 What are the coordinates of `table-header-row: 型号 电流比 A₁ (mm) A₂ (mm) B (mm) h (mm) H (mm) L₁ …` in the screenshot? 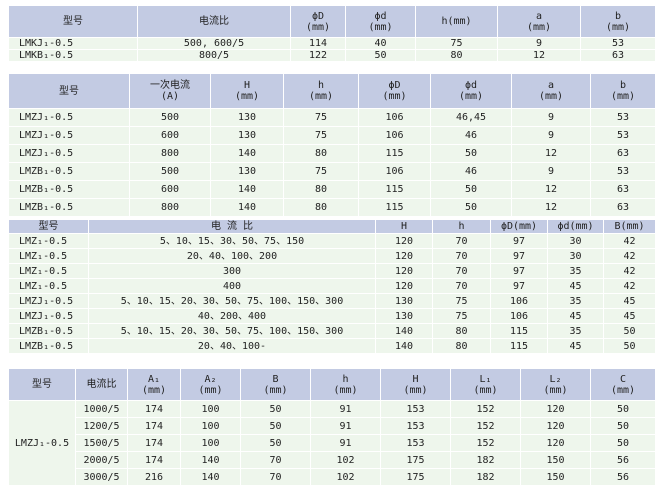 It's located at (332, 384).